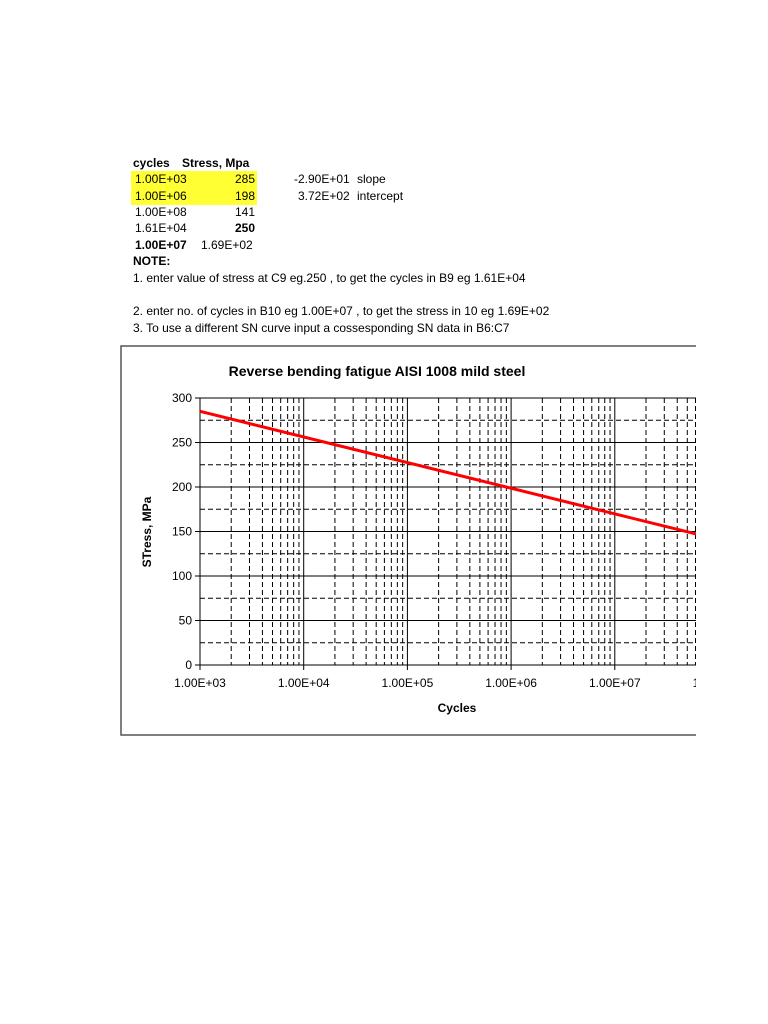 The width and height of the screenshot is (768, 1024). Describe the element at coordinates (161, 196) in the screenshot. I see `cell-cycles: 1.00E+06` at that location.